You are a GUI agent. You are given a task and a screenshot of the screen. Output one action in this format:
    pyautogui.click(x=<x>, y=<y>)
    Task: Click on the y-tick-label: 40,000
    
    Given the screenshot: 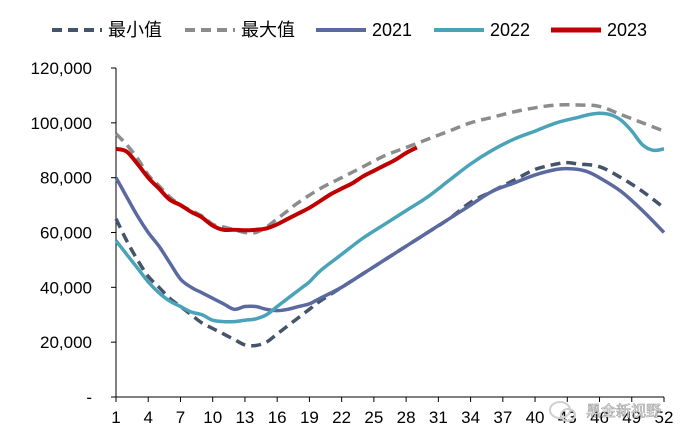 What is the action you would take?
    pyautogui.click(x=66, y=287)
    